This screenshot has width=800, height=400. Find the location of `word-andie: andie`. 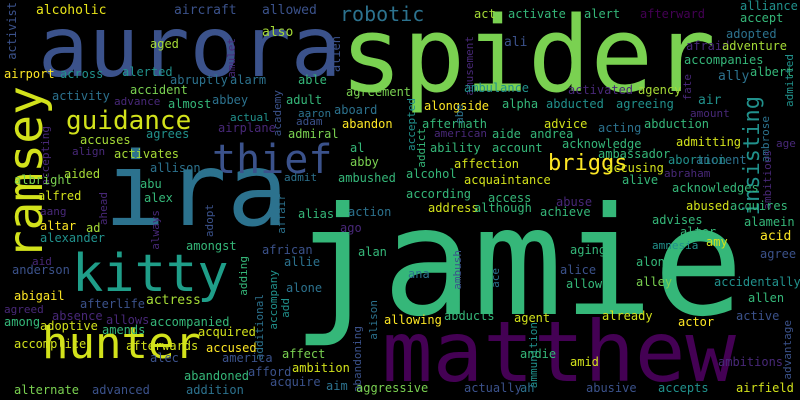

word-andie: andie is located at coordinates (538, 354).